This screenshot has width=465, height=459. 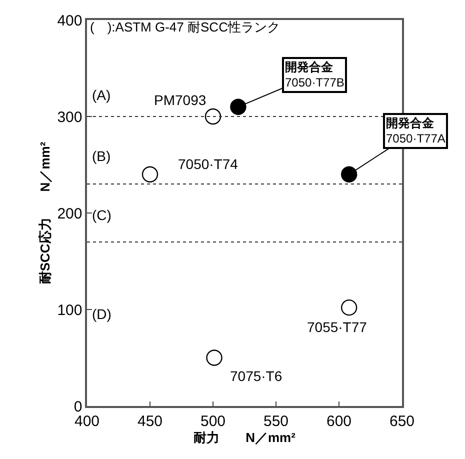 What do you see at coordinates (416, 131) in the screenshot?
I see `annotation: 開発合金 7050·T77A` at bounding box center [416, 131].